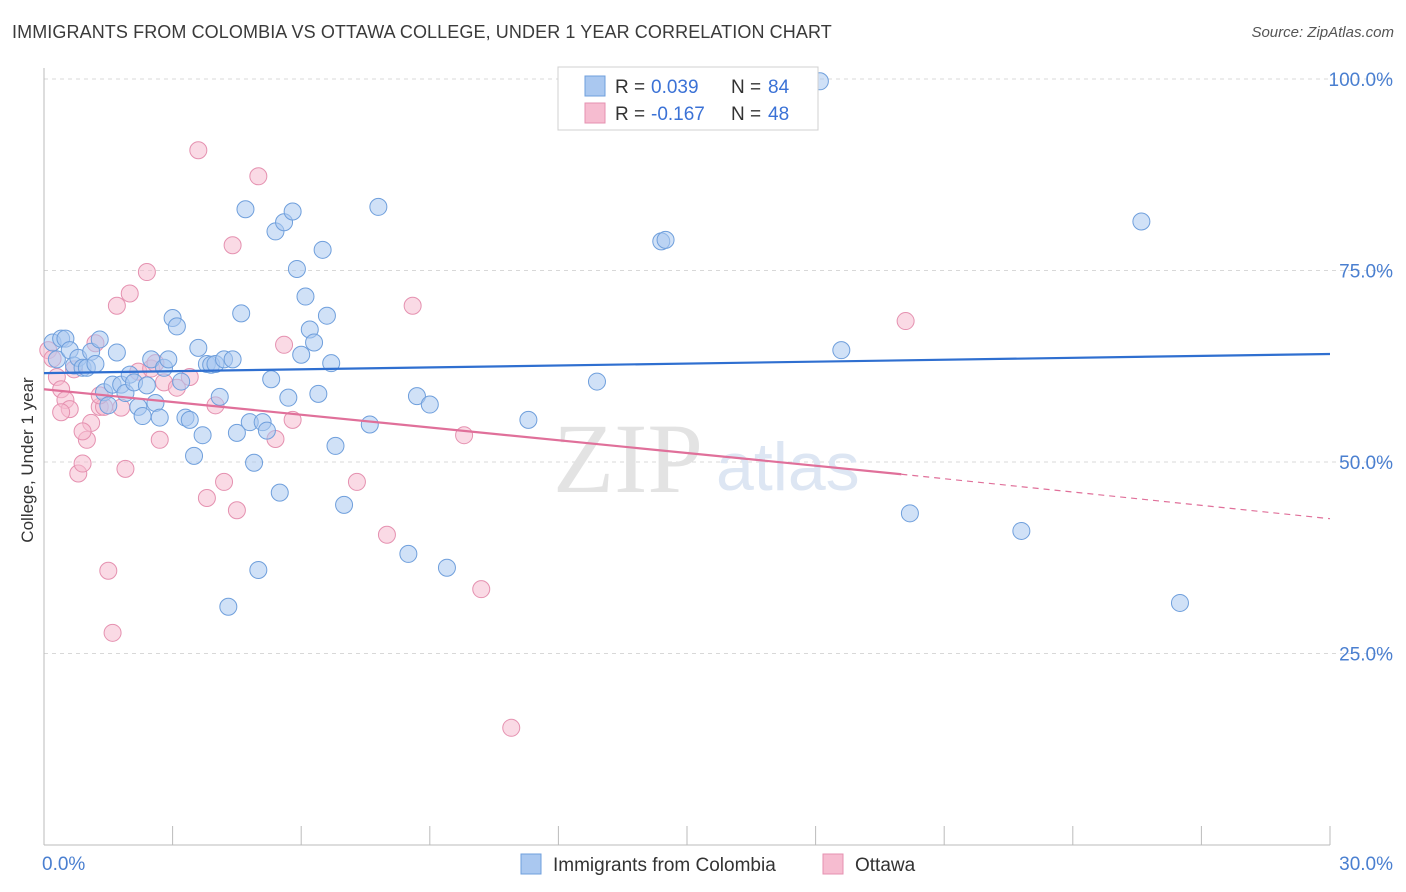 The height and width of the screenshot is (892, 1406). I want to click on bottom-legend-label-pink: Ottawa, so click(885, 865).